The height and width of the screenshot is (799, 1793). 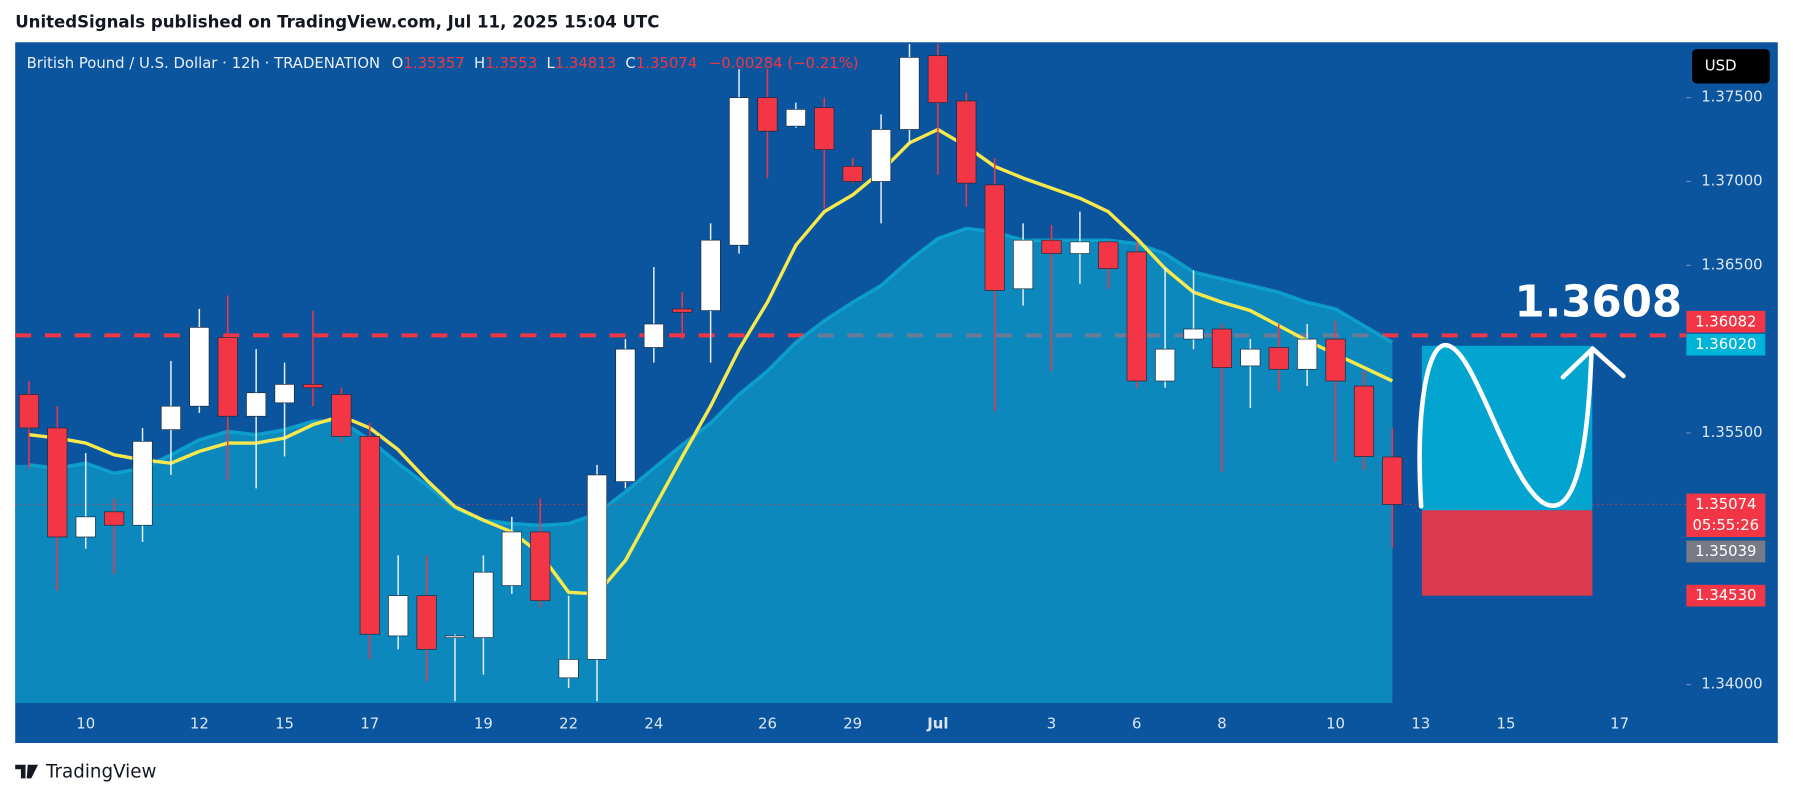 I want to click on y-tick-label: 1.34000, so click(x=1731, y=684).